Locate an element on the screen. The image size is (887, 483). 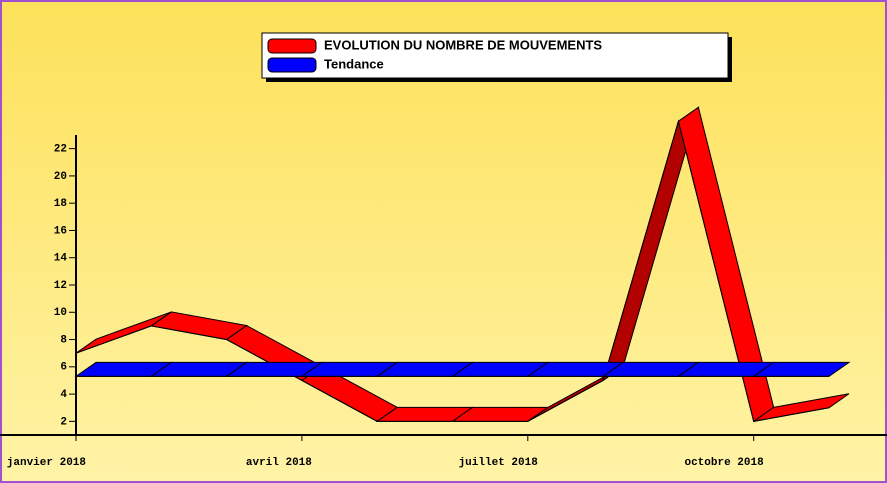
legend-label: Tendance is located at coordinates (354, 63).